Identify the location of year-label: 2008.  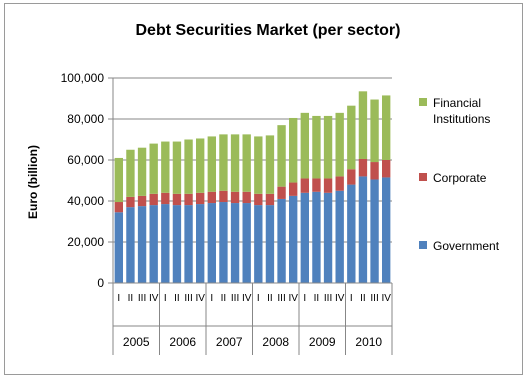
(275, 342).